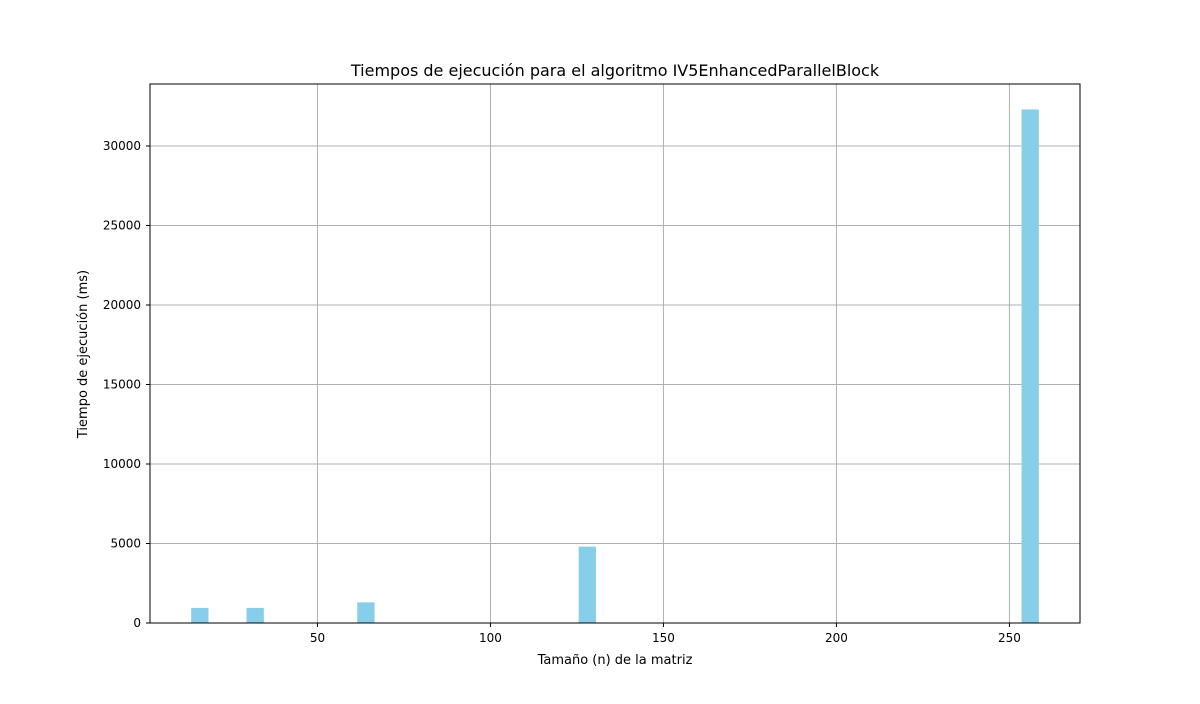 This screenshot has width=1200, height=704. What do you see at coordinates (125, 544) in the screenshot?
I see `y-tick-label: 5000` at bounding box center [125, 544].